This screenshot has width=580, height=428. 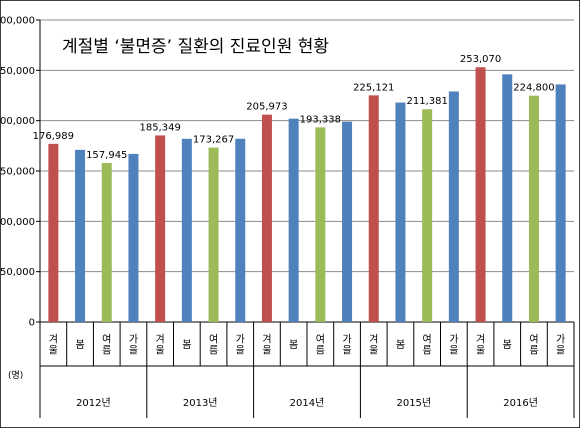 What do you see at coordinates (106, 155) in the screenshot?
I see `data-label: 157,945` at bounding box center [106, 155].